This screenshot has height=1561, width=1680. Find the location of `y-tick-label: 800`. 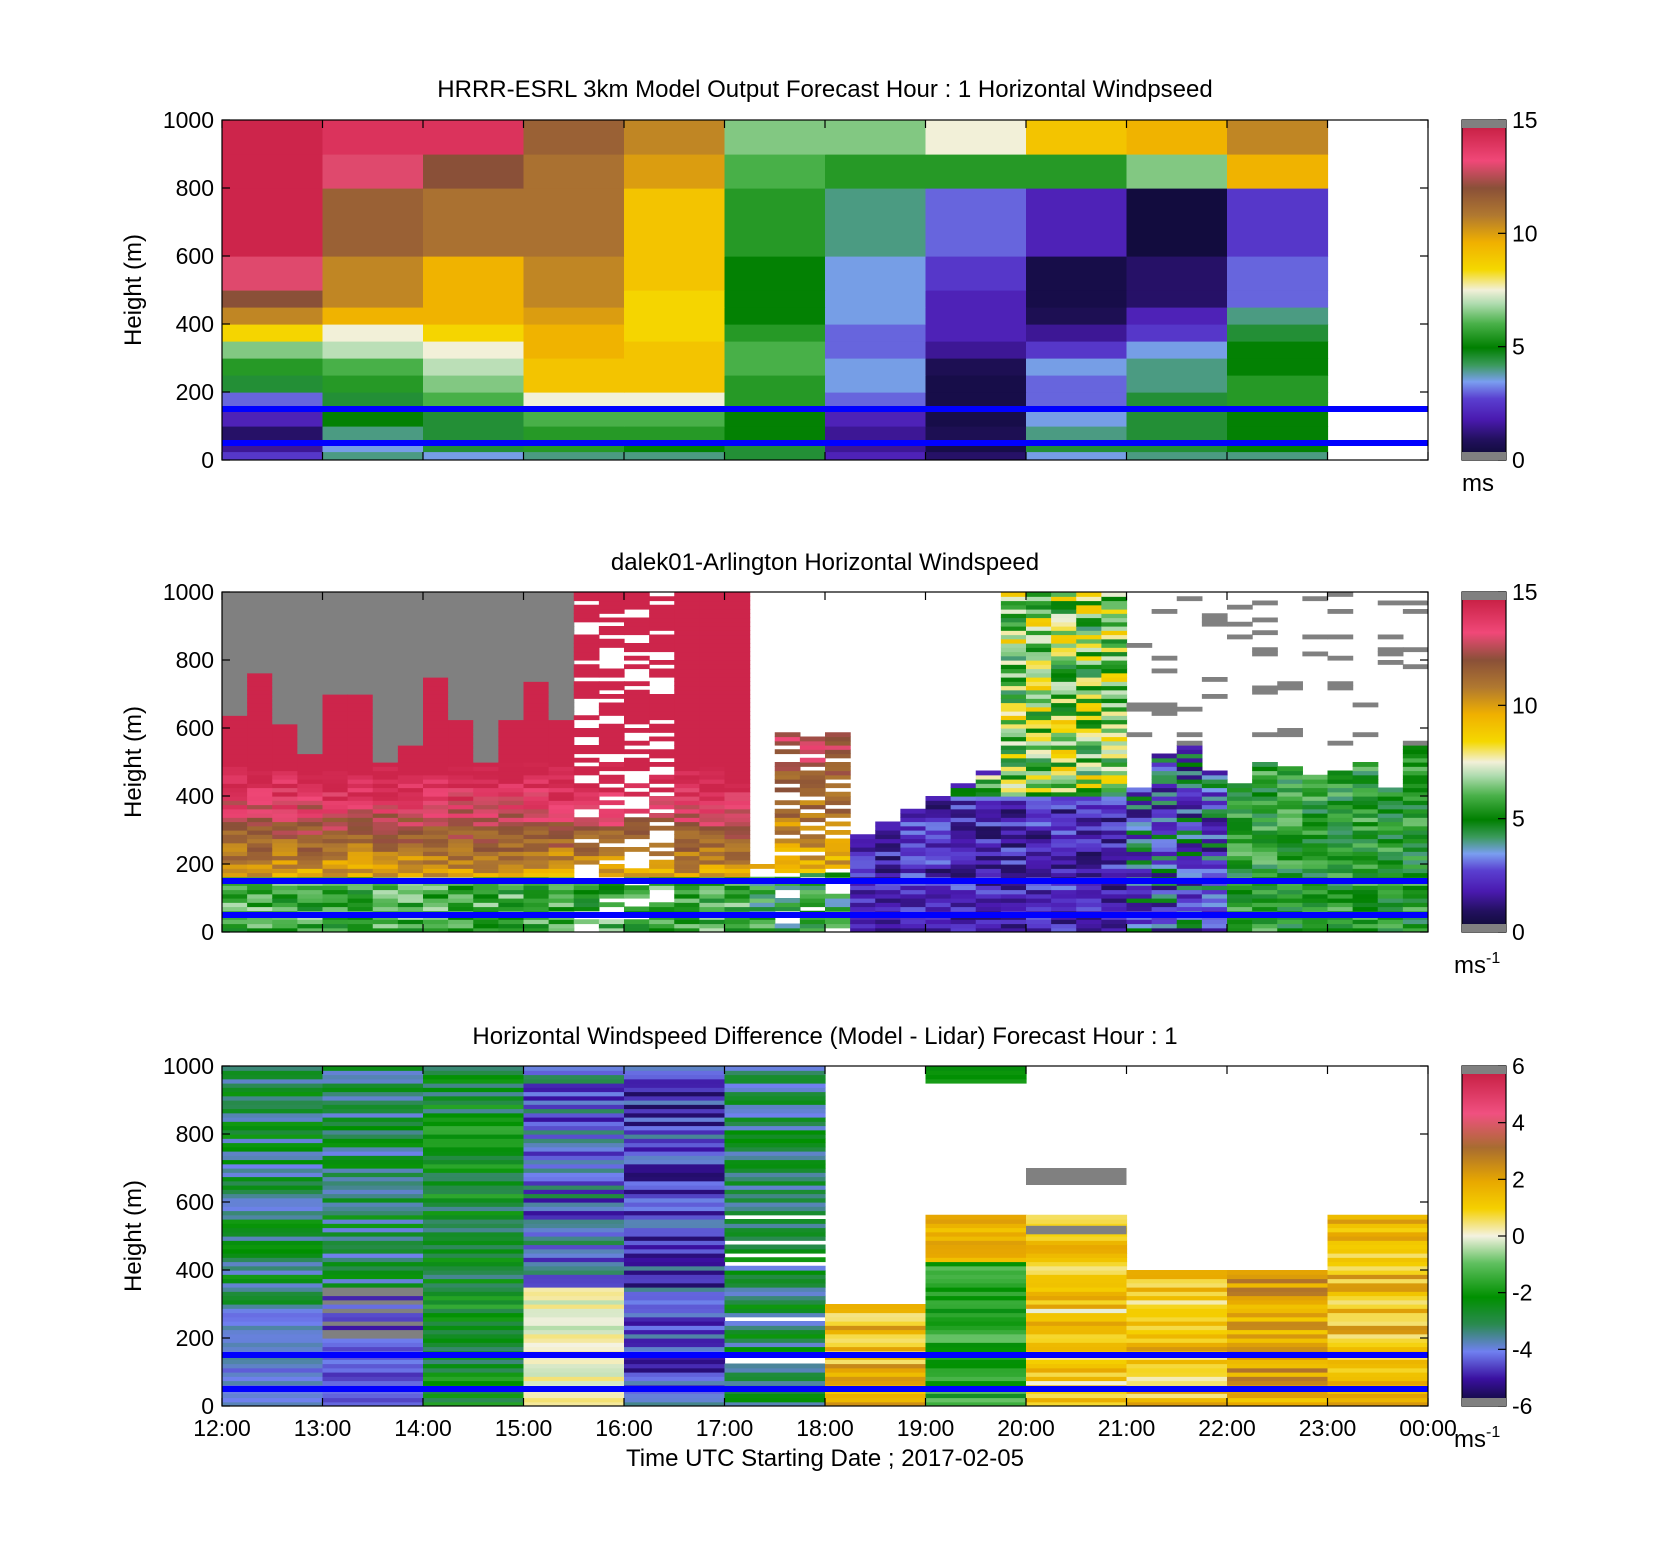

y-tick-label: 800 is located at coordinates (195, 1134).